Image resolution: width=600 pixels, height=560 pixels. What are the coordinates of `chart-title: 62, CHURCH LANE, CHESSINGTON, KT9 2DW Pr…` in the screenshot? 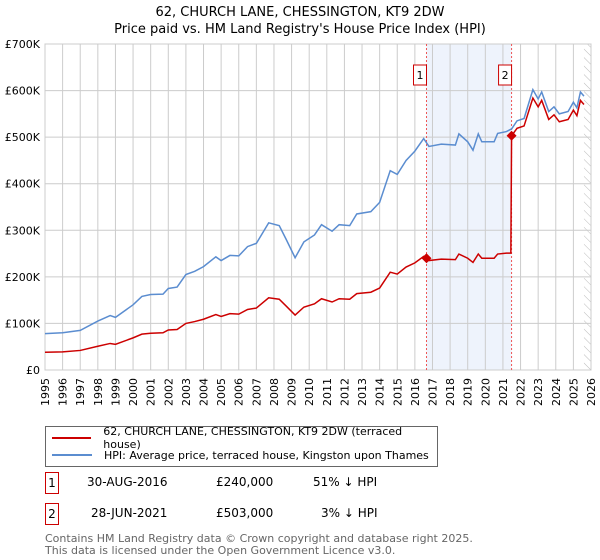 It's located at (300, 21).